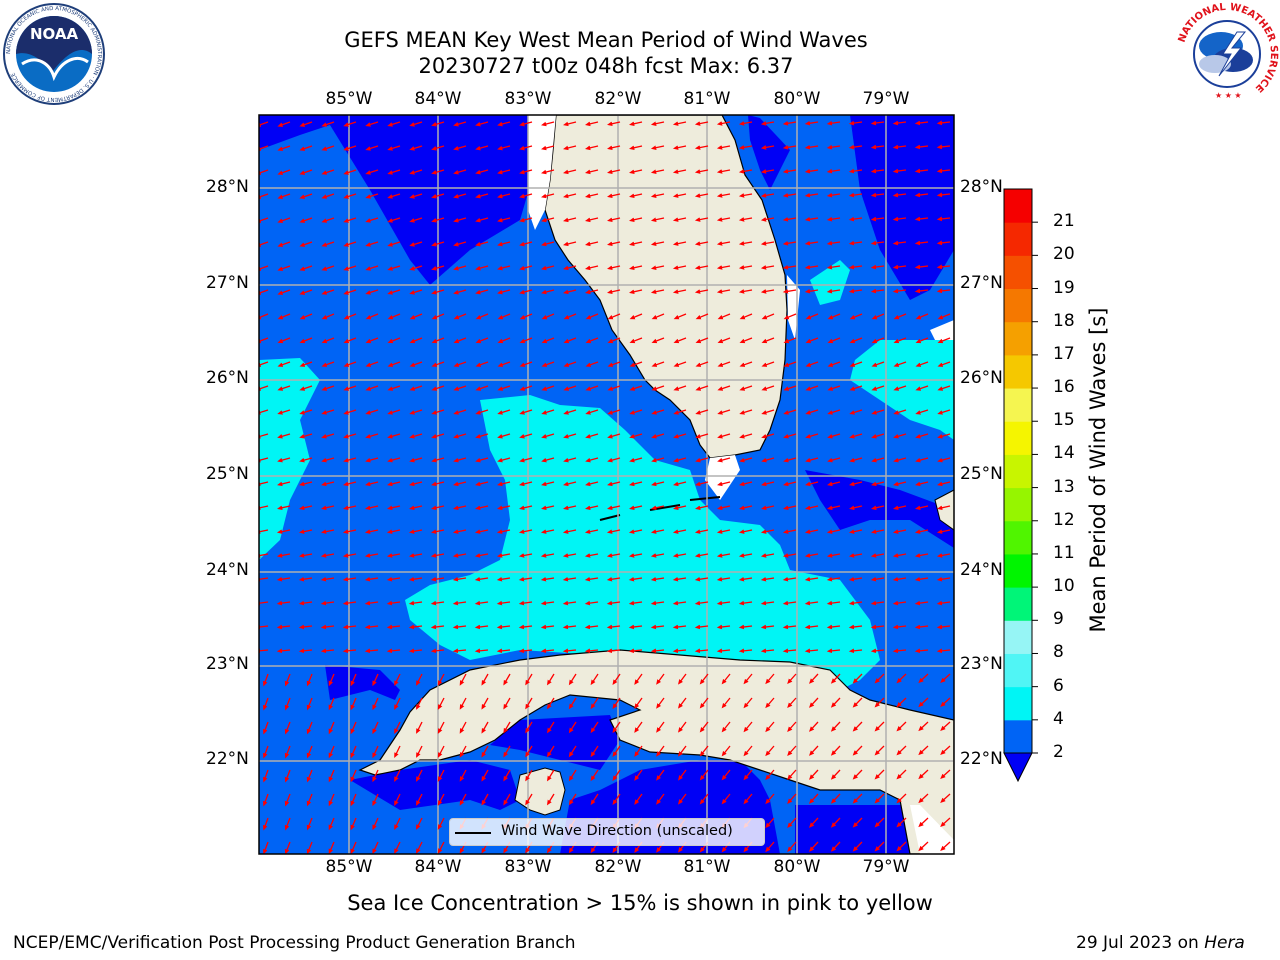  What do you see at coordinates (1018, 767) in the screenshot?
I see `colorbar-under-extension` at bounding box center [1018, 767].